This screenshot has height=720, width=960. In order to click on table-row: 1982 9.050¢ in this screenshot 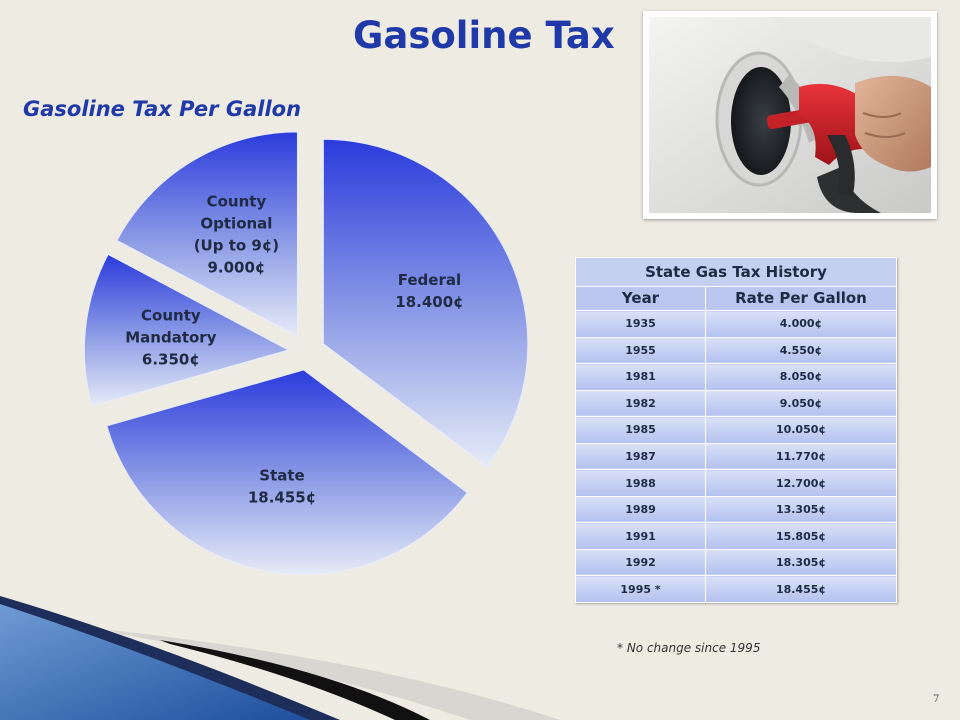, I will do `click(736, 403)`.